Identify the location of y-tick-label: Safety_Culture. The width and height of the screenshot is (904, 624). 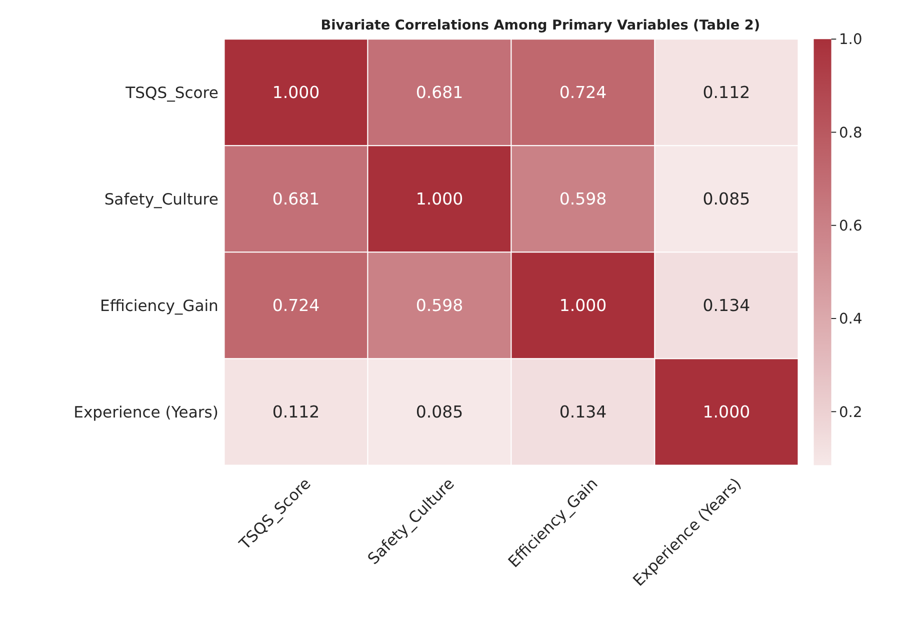
(161, 199).